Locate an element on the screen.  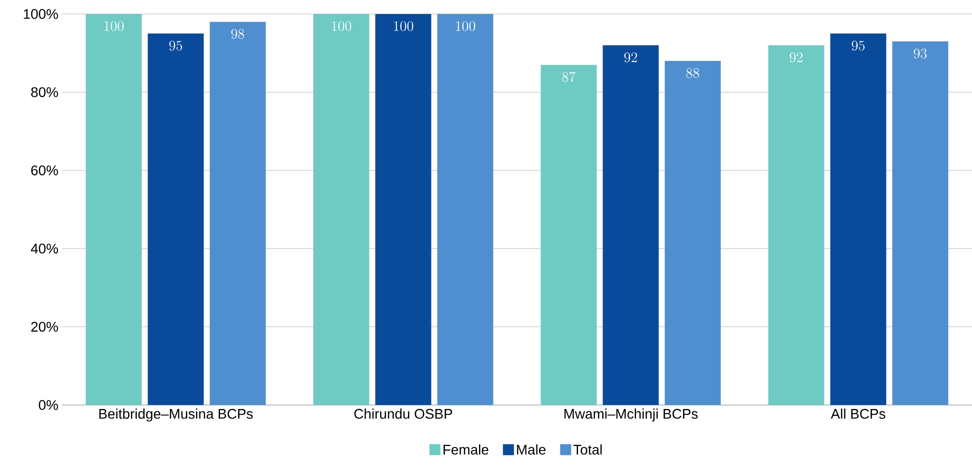
x-tick-label: Mwami–Mchinji BCPs is located at coordinates (631, 415).